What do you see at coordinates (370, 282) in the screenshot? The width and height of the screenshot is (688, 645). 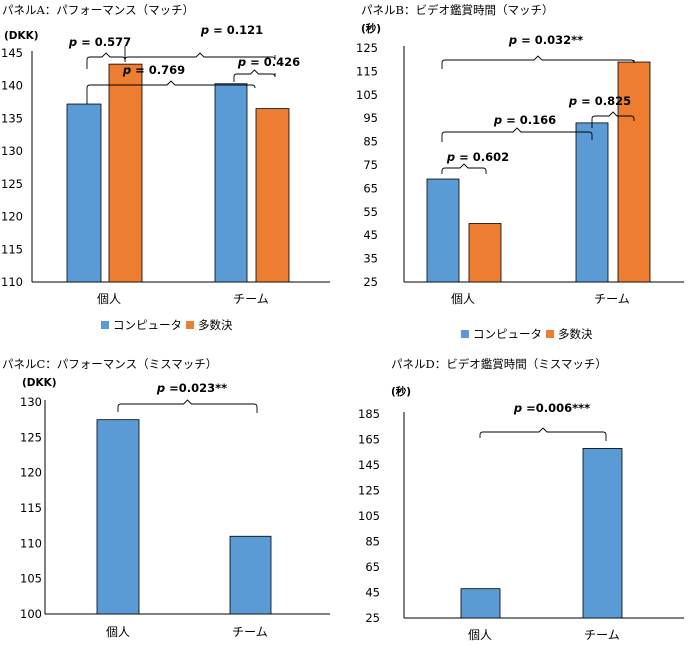 I see `panel-b-y-tick-label: 25` at bounding box center [370, 282].